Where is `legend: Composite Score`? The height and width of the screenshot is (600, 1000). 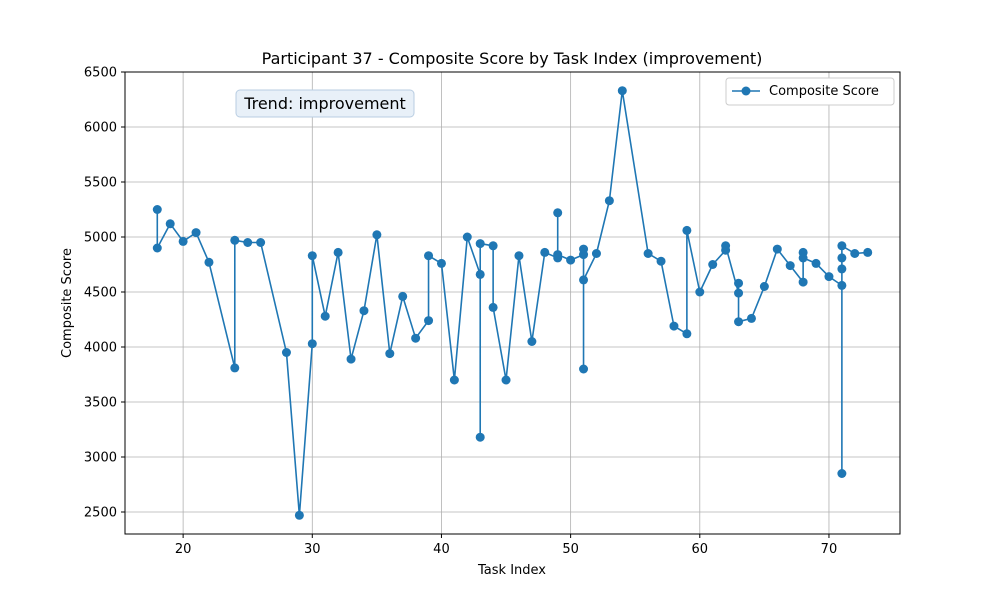
legend: Composite Score is located at coordinates (810, 91).